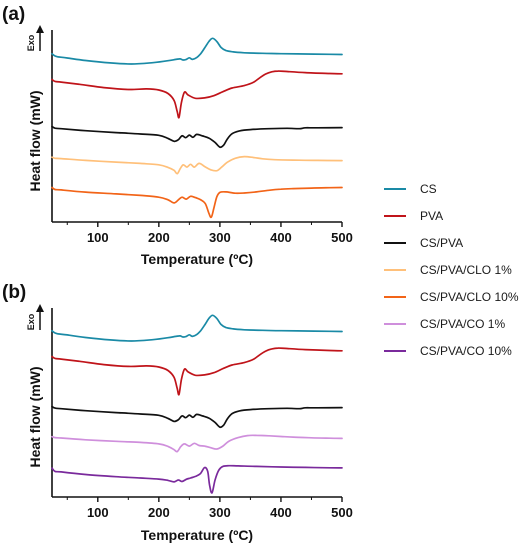 This screenshot has height=555, width=525. I want to click on legend-label: PVA, so click(432, 216).